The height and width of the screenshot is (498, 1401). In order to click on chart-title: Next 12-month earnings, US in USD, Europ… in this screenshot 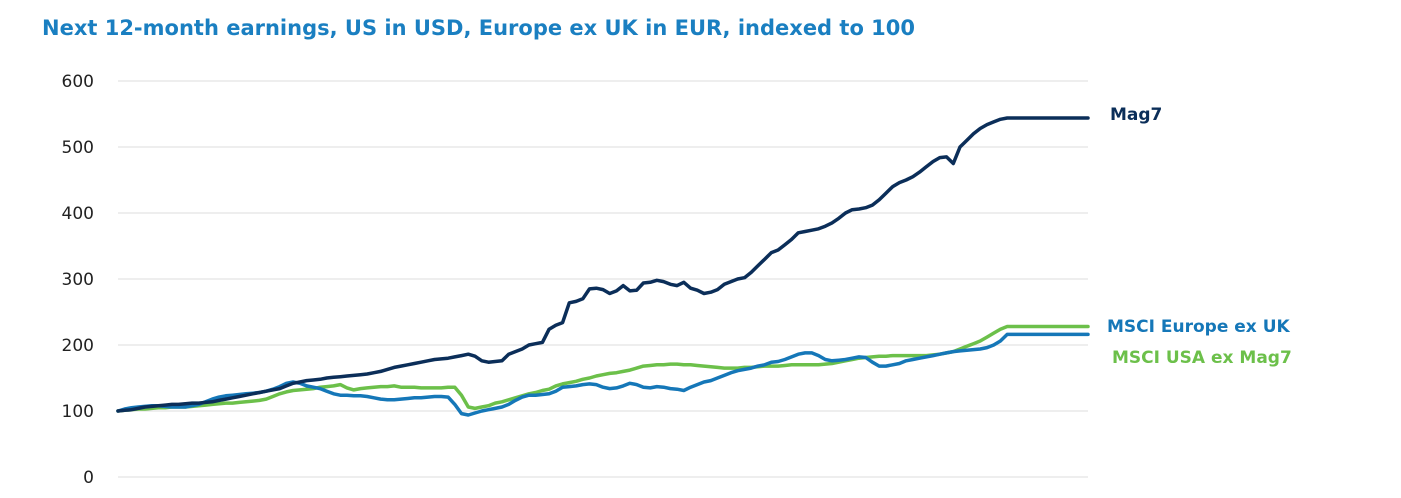, I will do `click(479, 28)`.